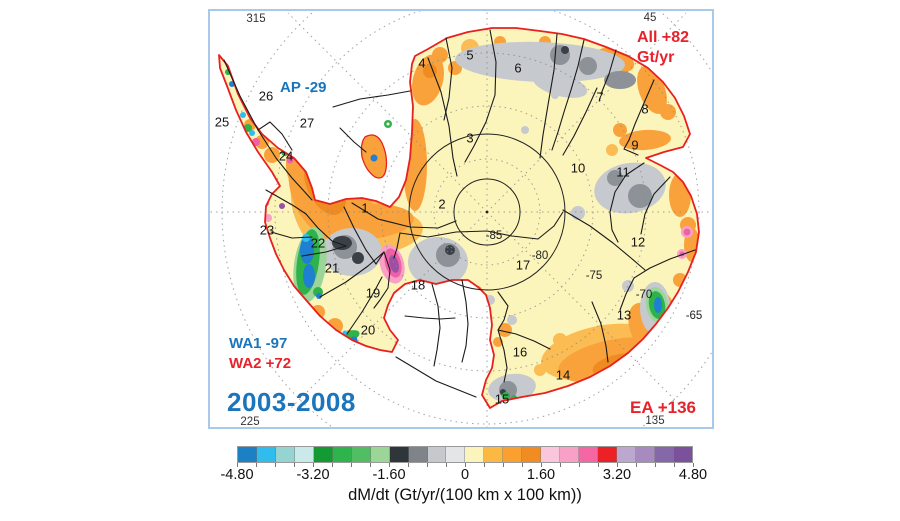 Image resolution: width=900 pixels, height=521 pixels. I want to click on colorbar-title: dM/dt (Gt/yr/(100 km x 100 km)), so click(465, 495).